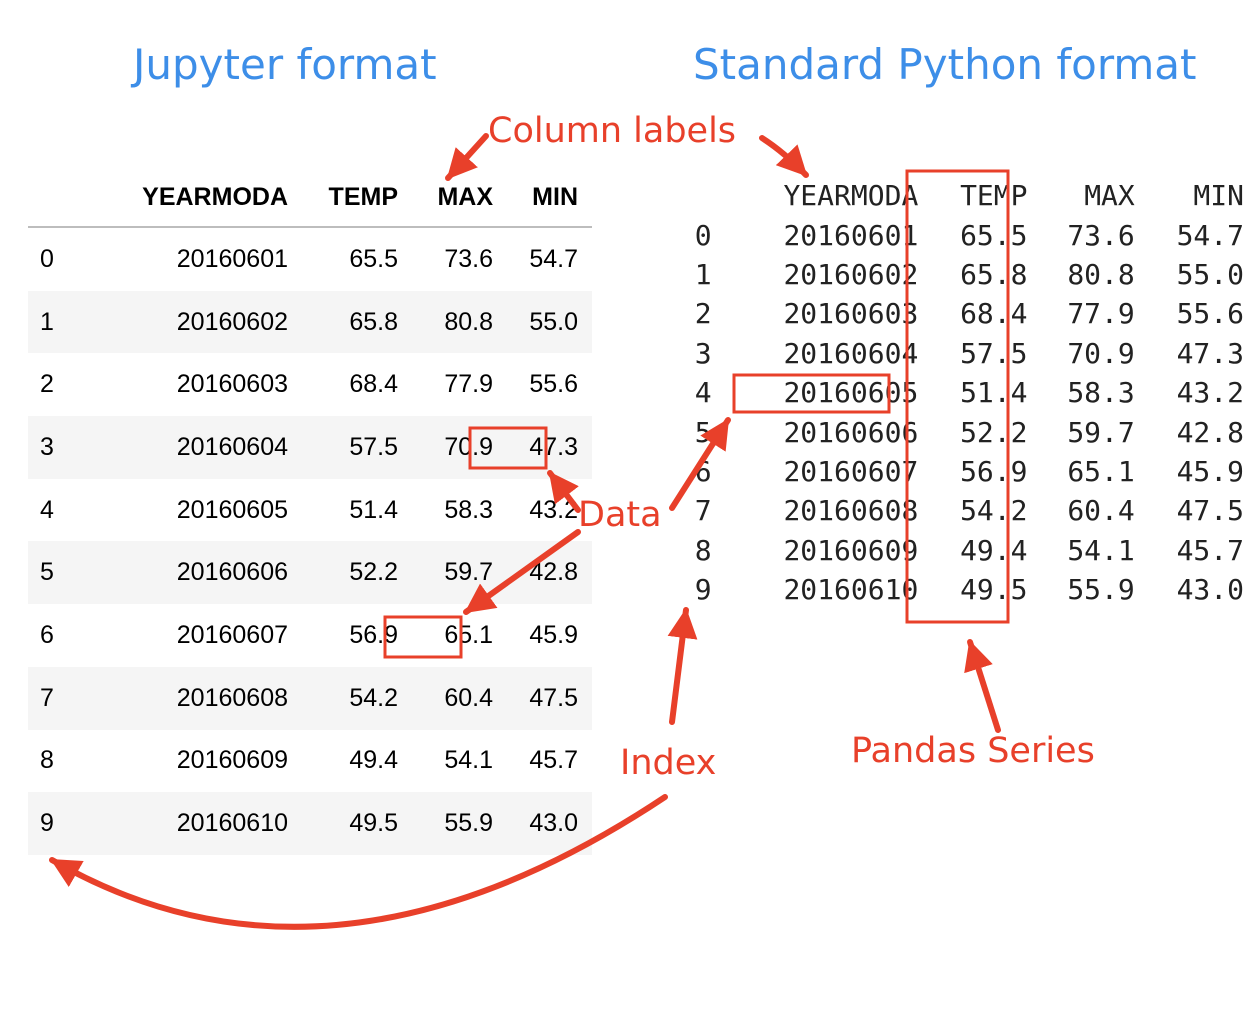 The height and width of the screenshot is (1034, 1244). I want to click on jupyter-table-row: 1 20160602 65.8 80.8 55.0, so click(310, 322).